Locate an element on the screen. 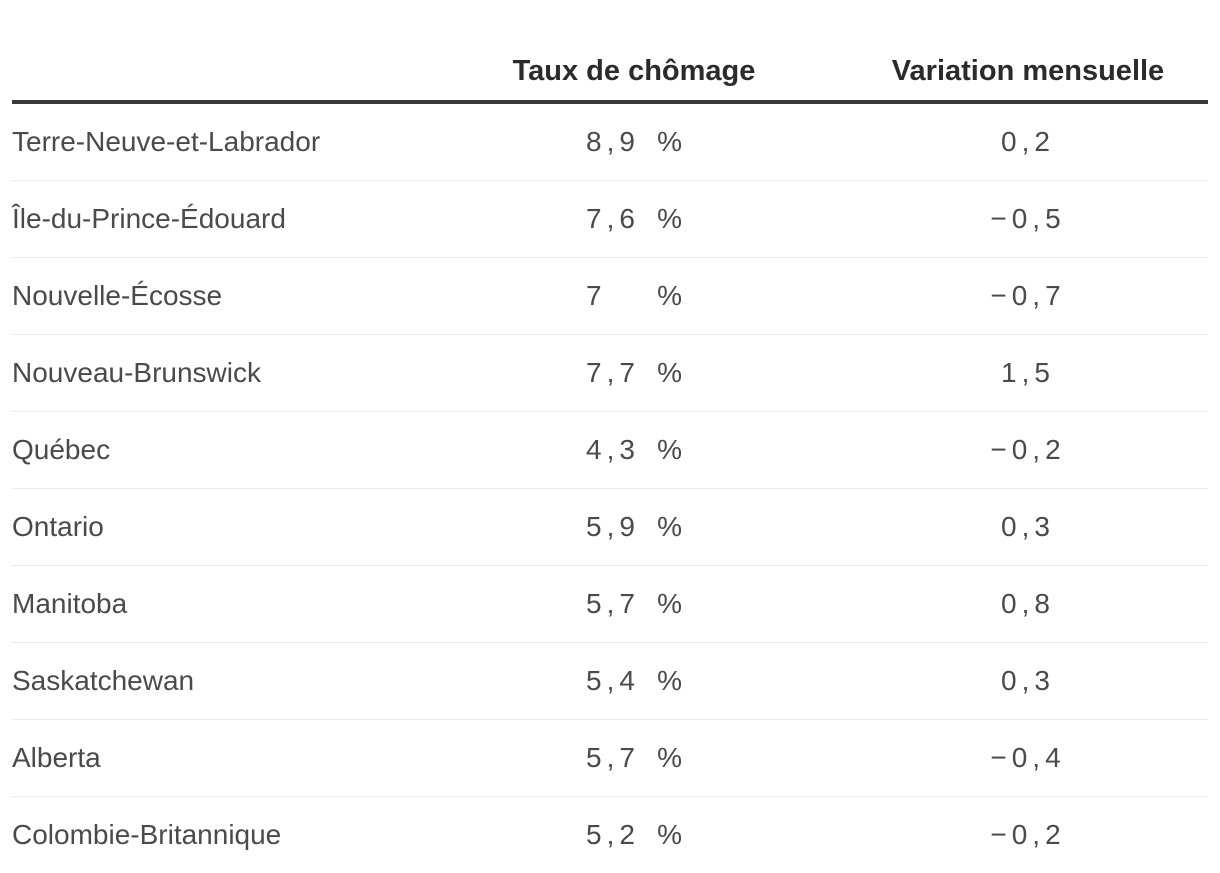 The height and width of the screenshot is (873, 1220). rate-value-group: 5,4 % is located at coordinates (634, 681).